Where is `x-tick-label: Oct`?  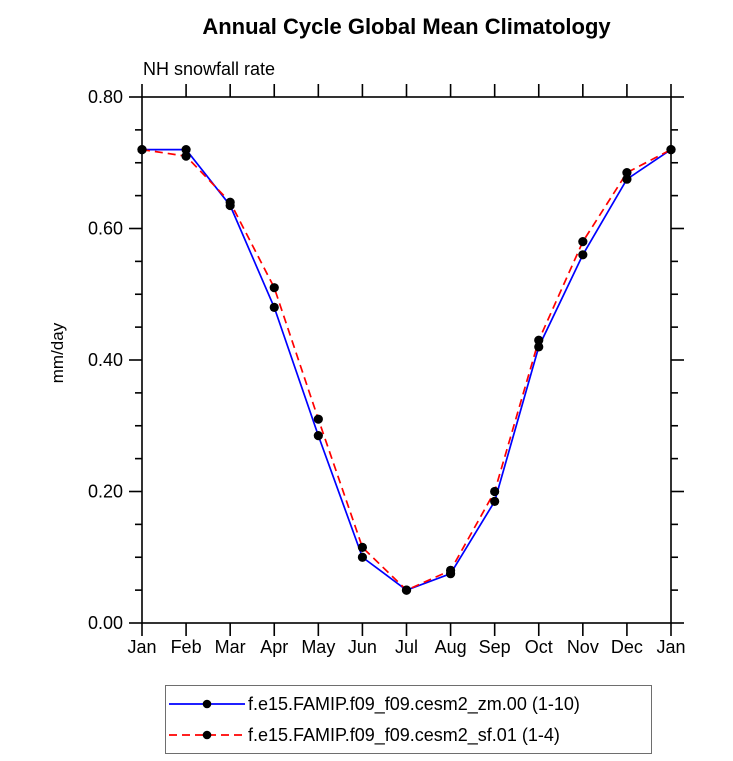 x-tick-label: Oct is located at coordinates (539, 647).